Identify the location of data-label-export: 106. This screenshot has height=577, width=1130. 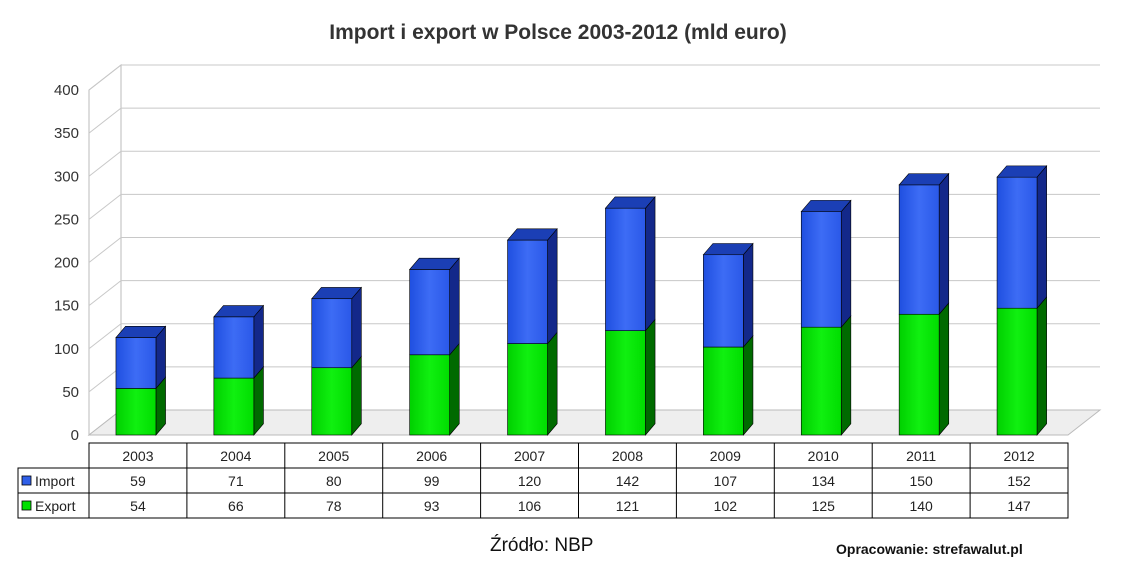
(530, 506).